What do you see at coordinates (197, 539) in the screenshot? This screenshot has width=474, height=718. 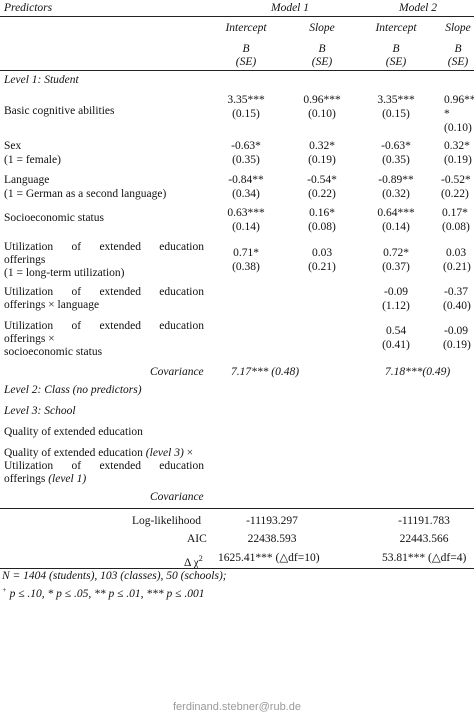 I see `fit-label: AIC` at bounding box center [197, 539].